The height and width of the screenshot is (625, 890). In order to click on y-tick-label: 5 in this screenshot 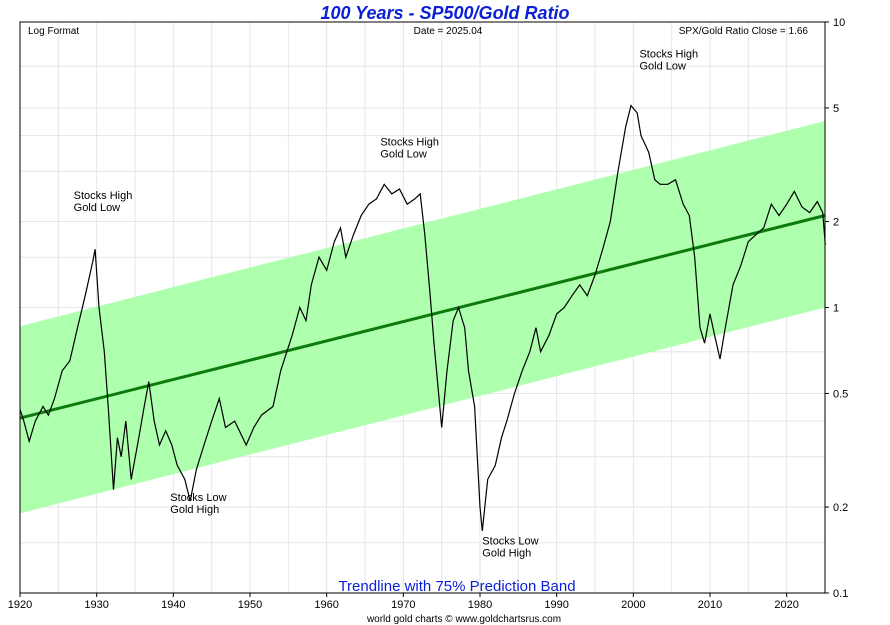, I will do `click(836, 109)`.